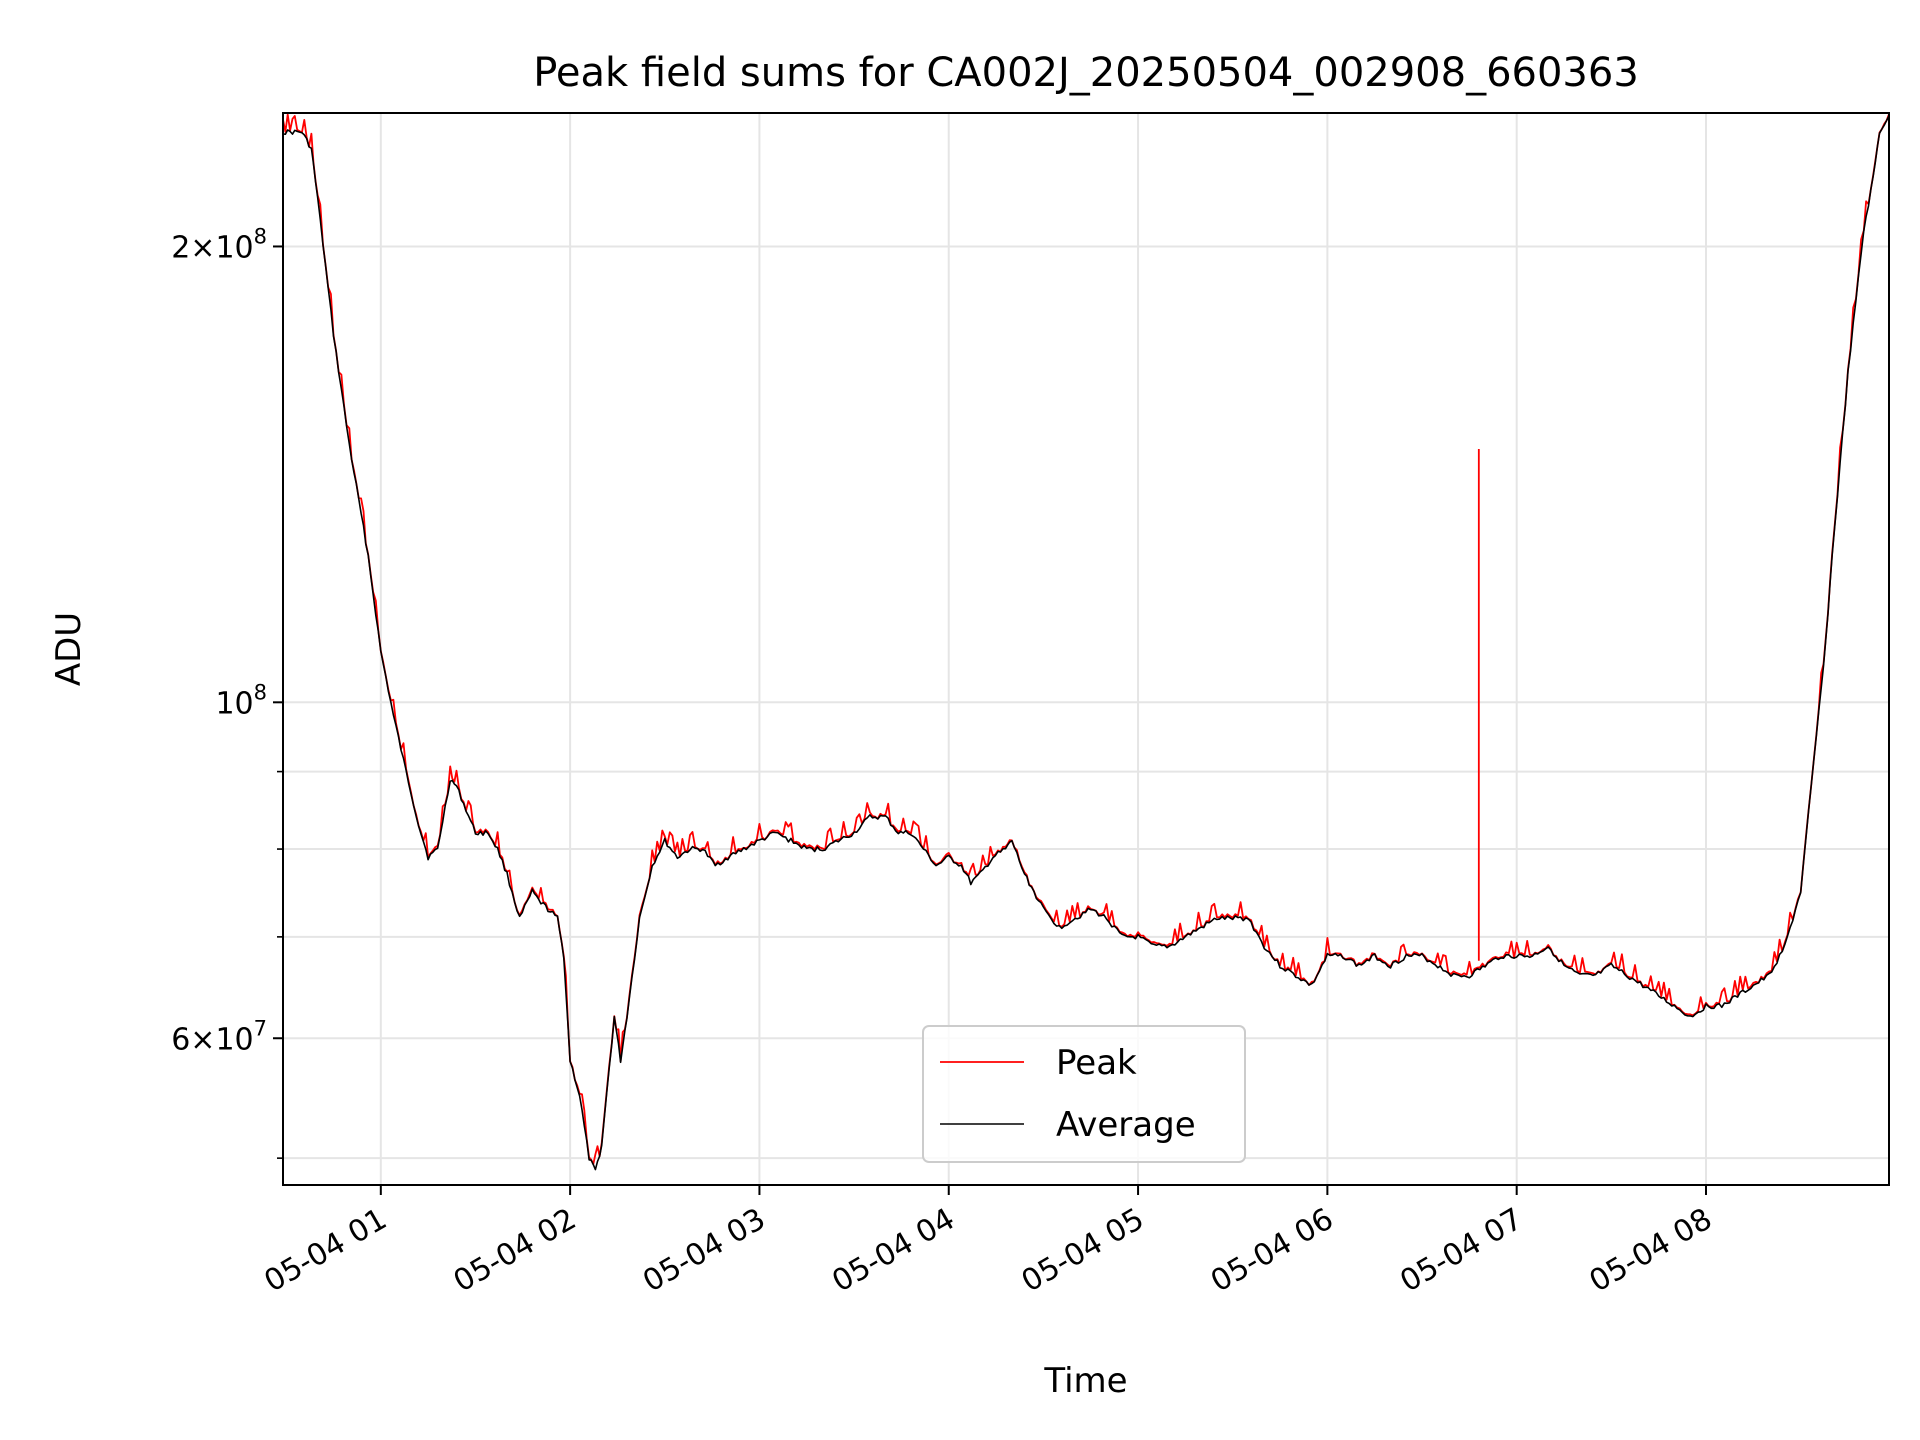 The height and width of the screenshot is (1440, 1920). Describe the element at coordinates (1096, 1063) in the screenshot. I see `legend-label-peak: Peak` at that location.